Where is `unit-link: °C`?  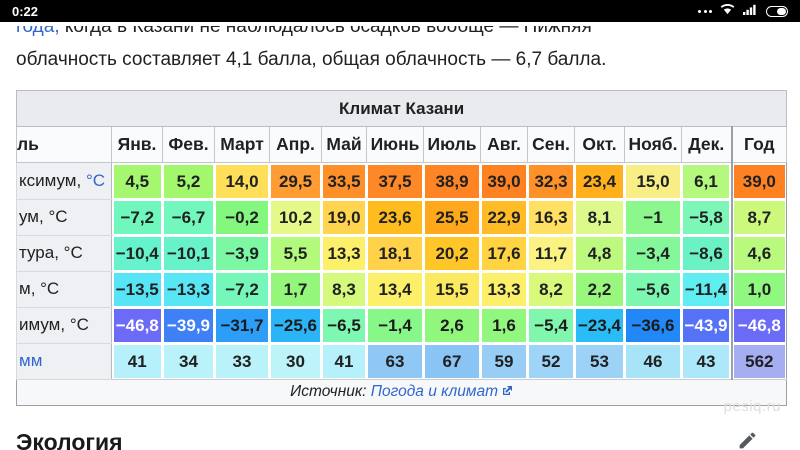 unit-link: °C is located at coordinates (95, 180).